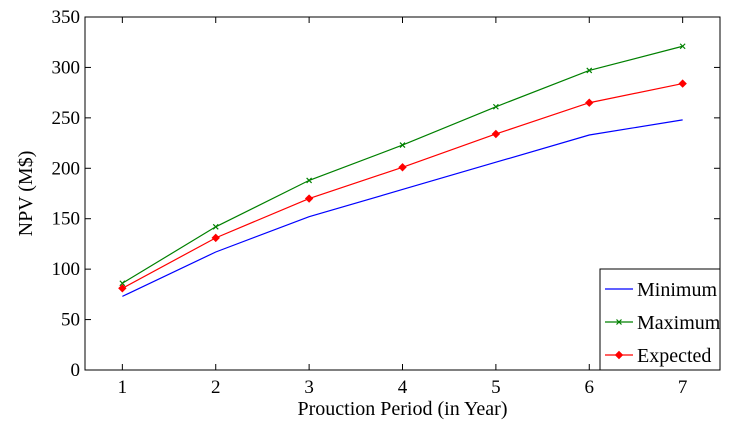  Describe the element at coordinates (76, 370) in the screenshot. I see `y-tick-label: 0` at that location.